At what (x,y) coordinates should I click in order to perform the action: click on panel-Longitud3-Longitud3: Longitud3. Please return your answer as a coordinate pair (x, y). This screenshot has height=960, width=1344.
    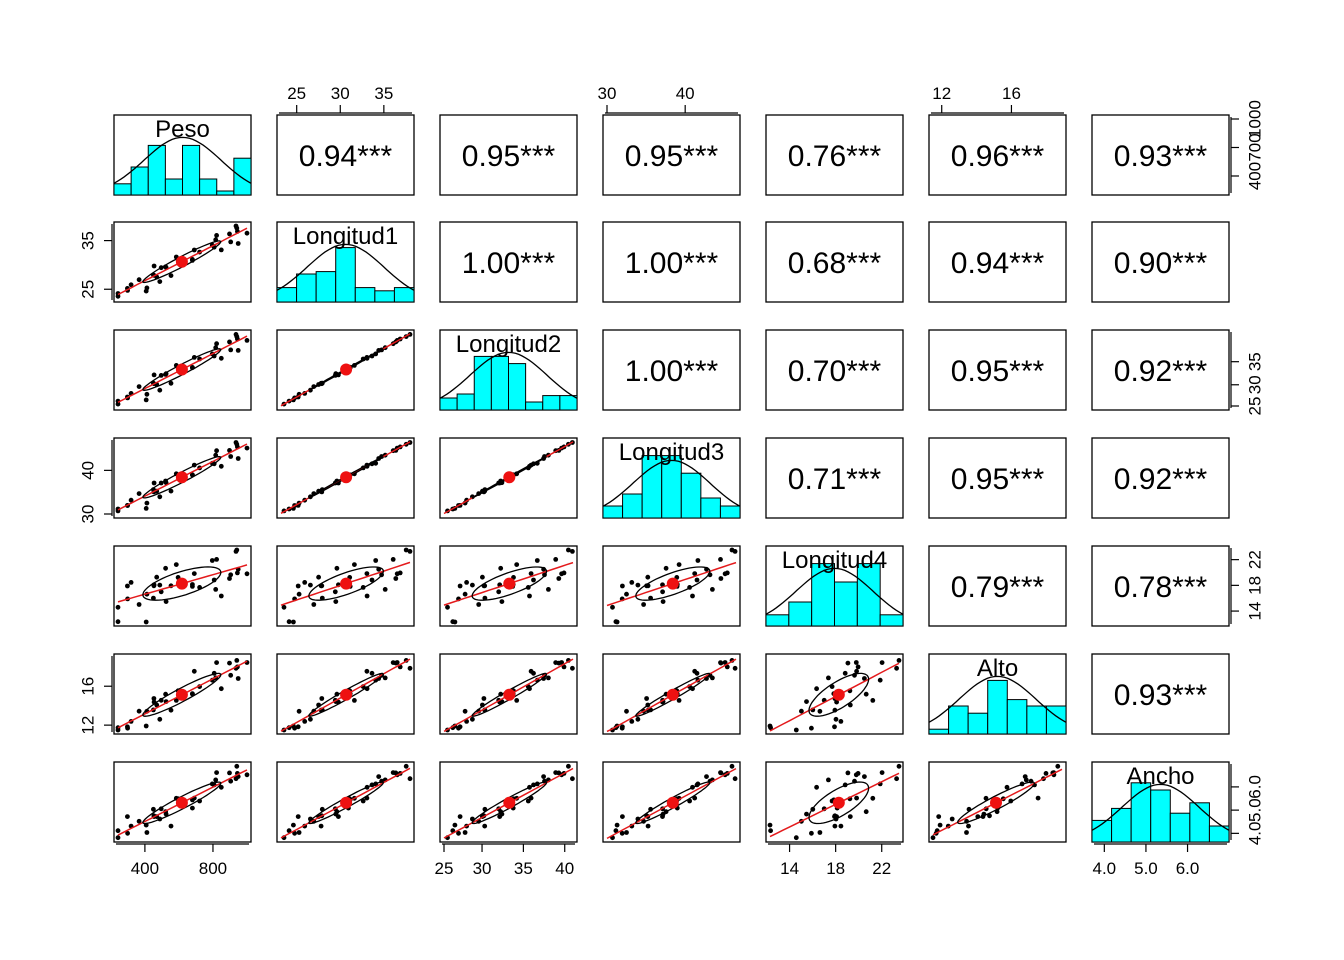
    Looking at the image, I should click on (671, 478).